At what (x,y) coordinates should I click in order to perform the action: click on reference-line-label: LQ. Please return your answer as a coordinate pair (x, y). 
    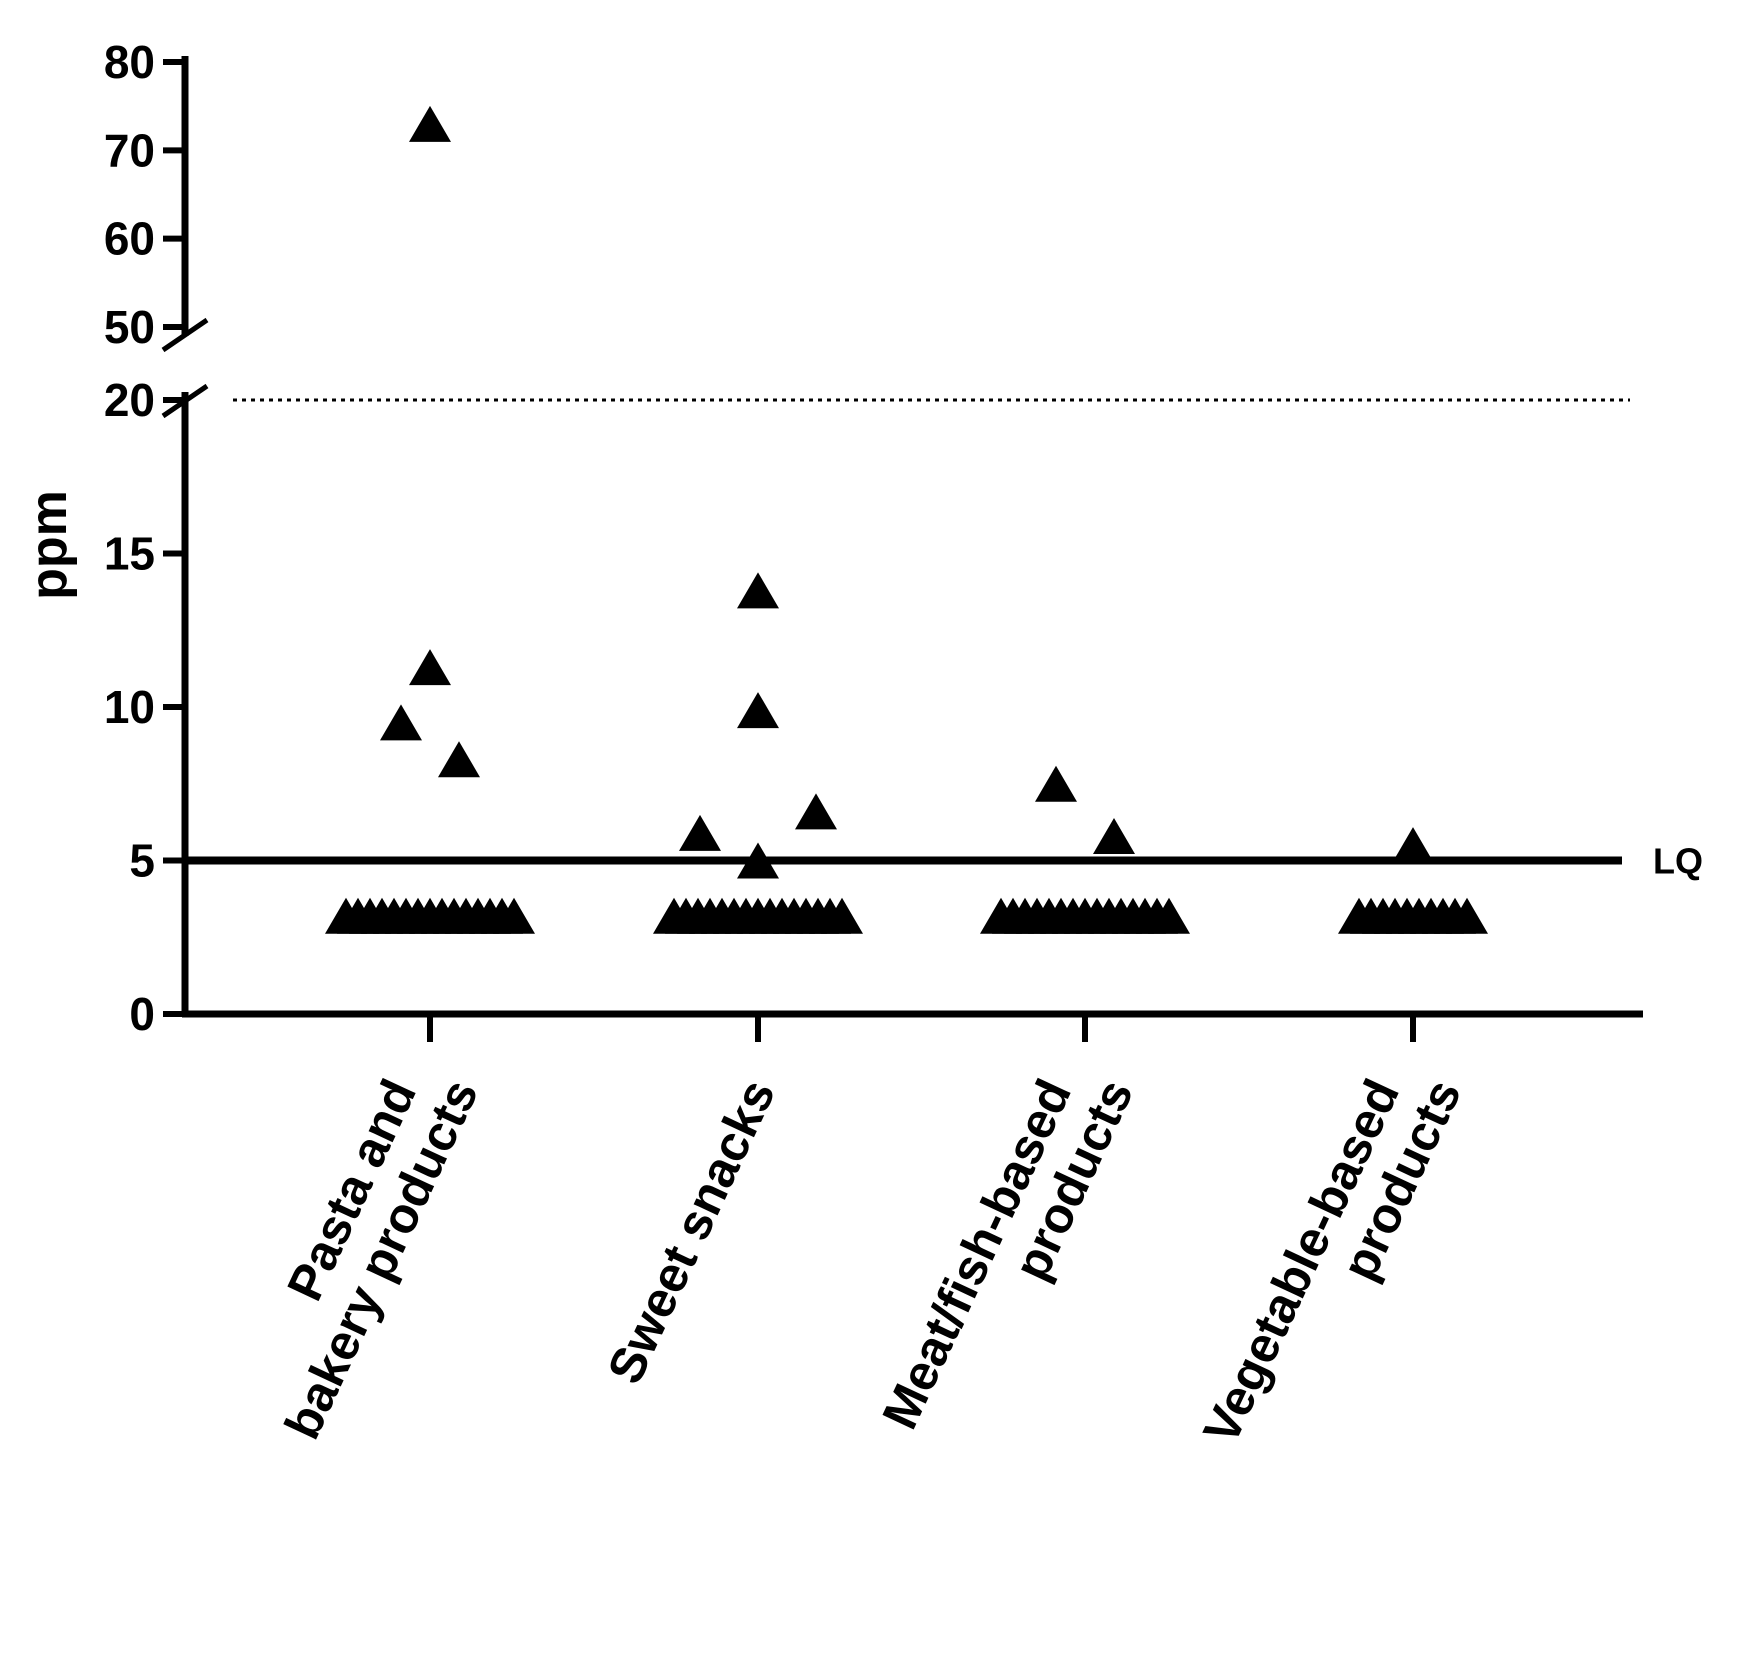
    Looking at the image, I should click on (1678, 861).